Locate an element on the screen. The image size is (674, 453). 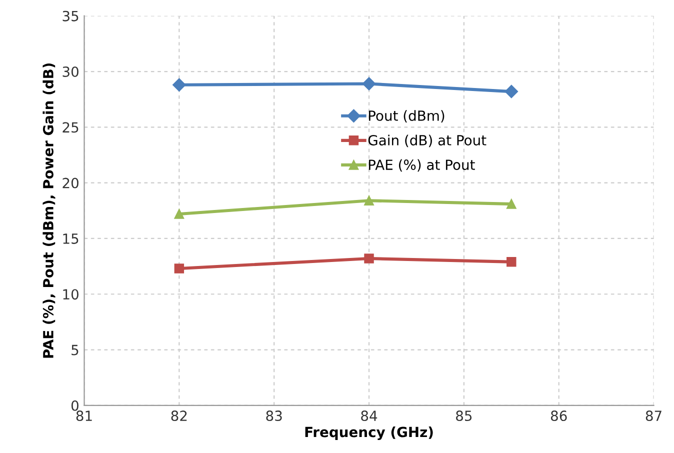
y-tick-label: 5 is located at coordinates (75, 350).